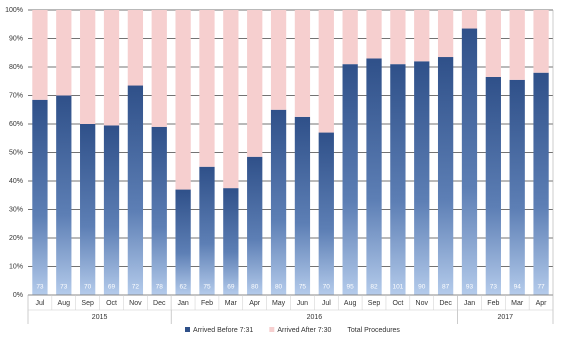 The width and height of the screenshot is (563, 342). Describe the element at coordinates (183, 287) in the screenshot. I see `bar-label: 62` at that location.